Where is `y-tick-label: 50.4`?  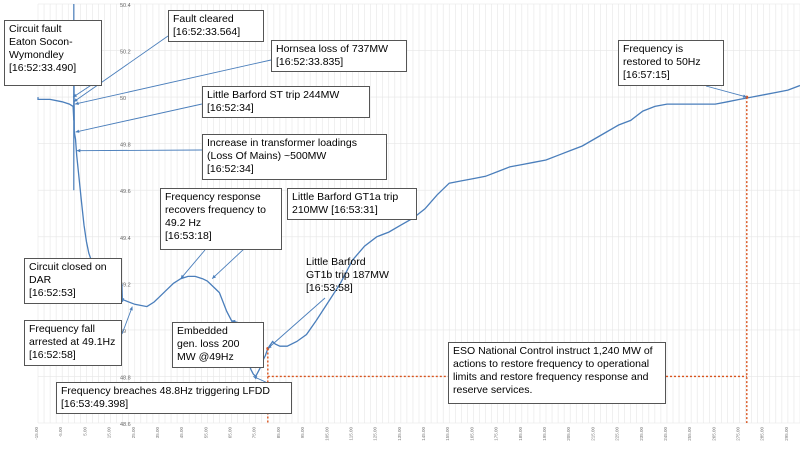 y-tick-label: 50.4 is located at coordinates (125, 6).